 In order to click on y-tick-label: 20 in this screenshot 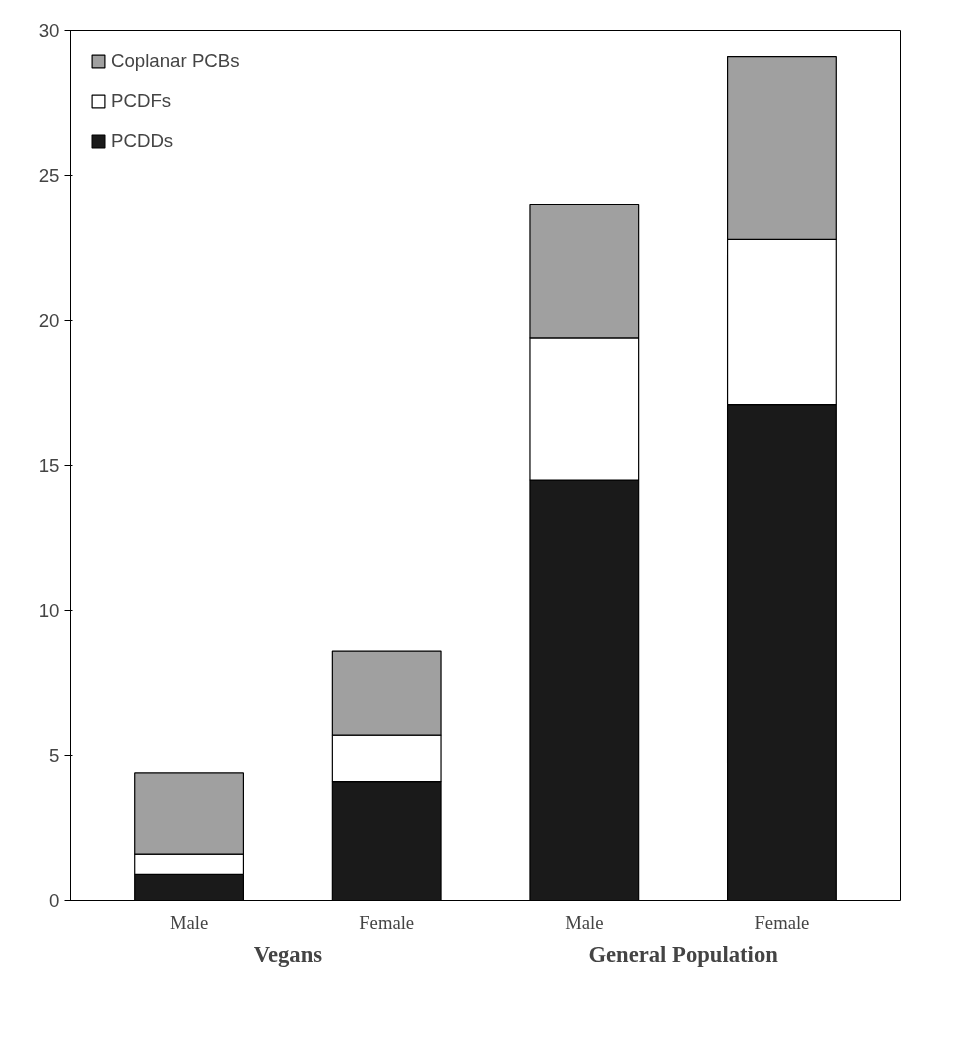, I will do `click(49, 320)`.